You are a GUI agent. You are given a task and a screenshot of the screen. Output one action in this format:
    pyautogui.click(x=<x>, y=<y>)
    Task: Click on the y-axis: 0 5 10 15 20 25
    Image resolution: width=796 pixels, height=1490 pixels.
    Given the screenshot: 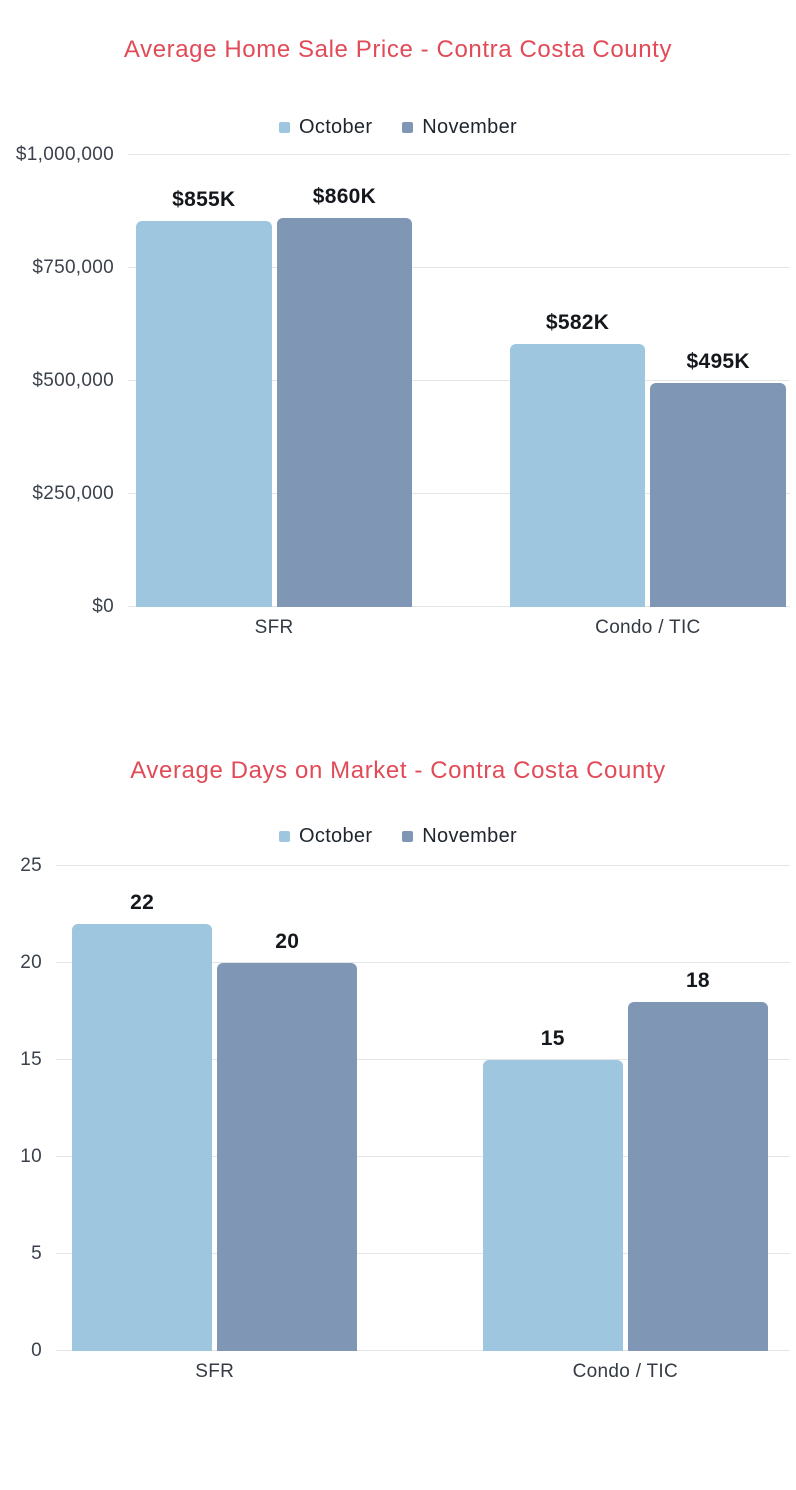 What is the action you would take?
    pyautogui.click(x=28, y=1108)
    